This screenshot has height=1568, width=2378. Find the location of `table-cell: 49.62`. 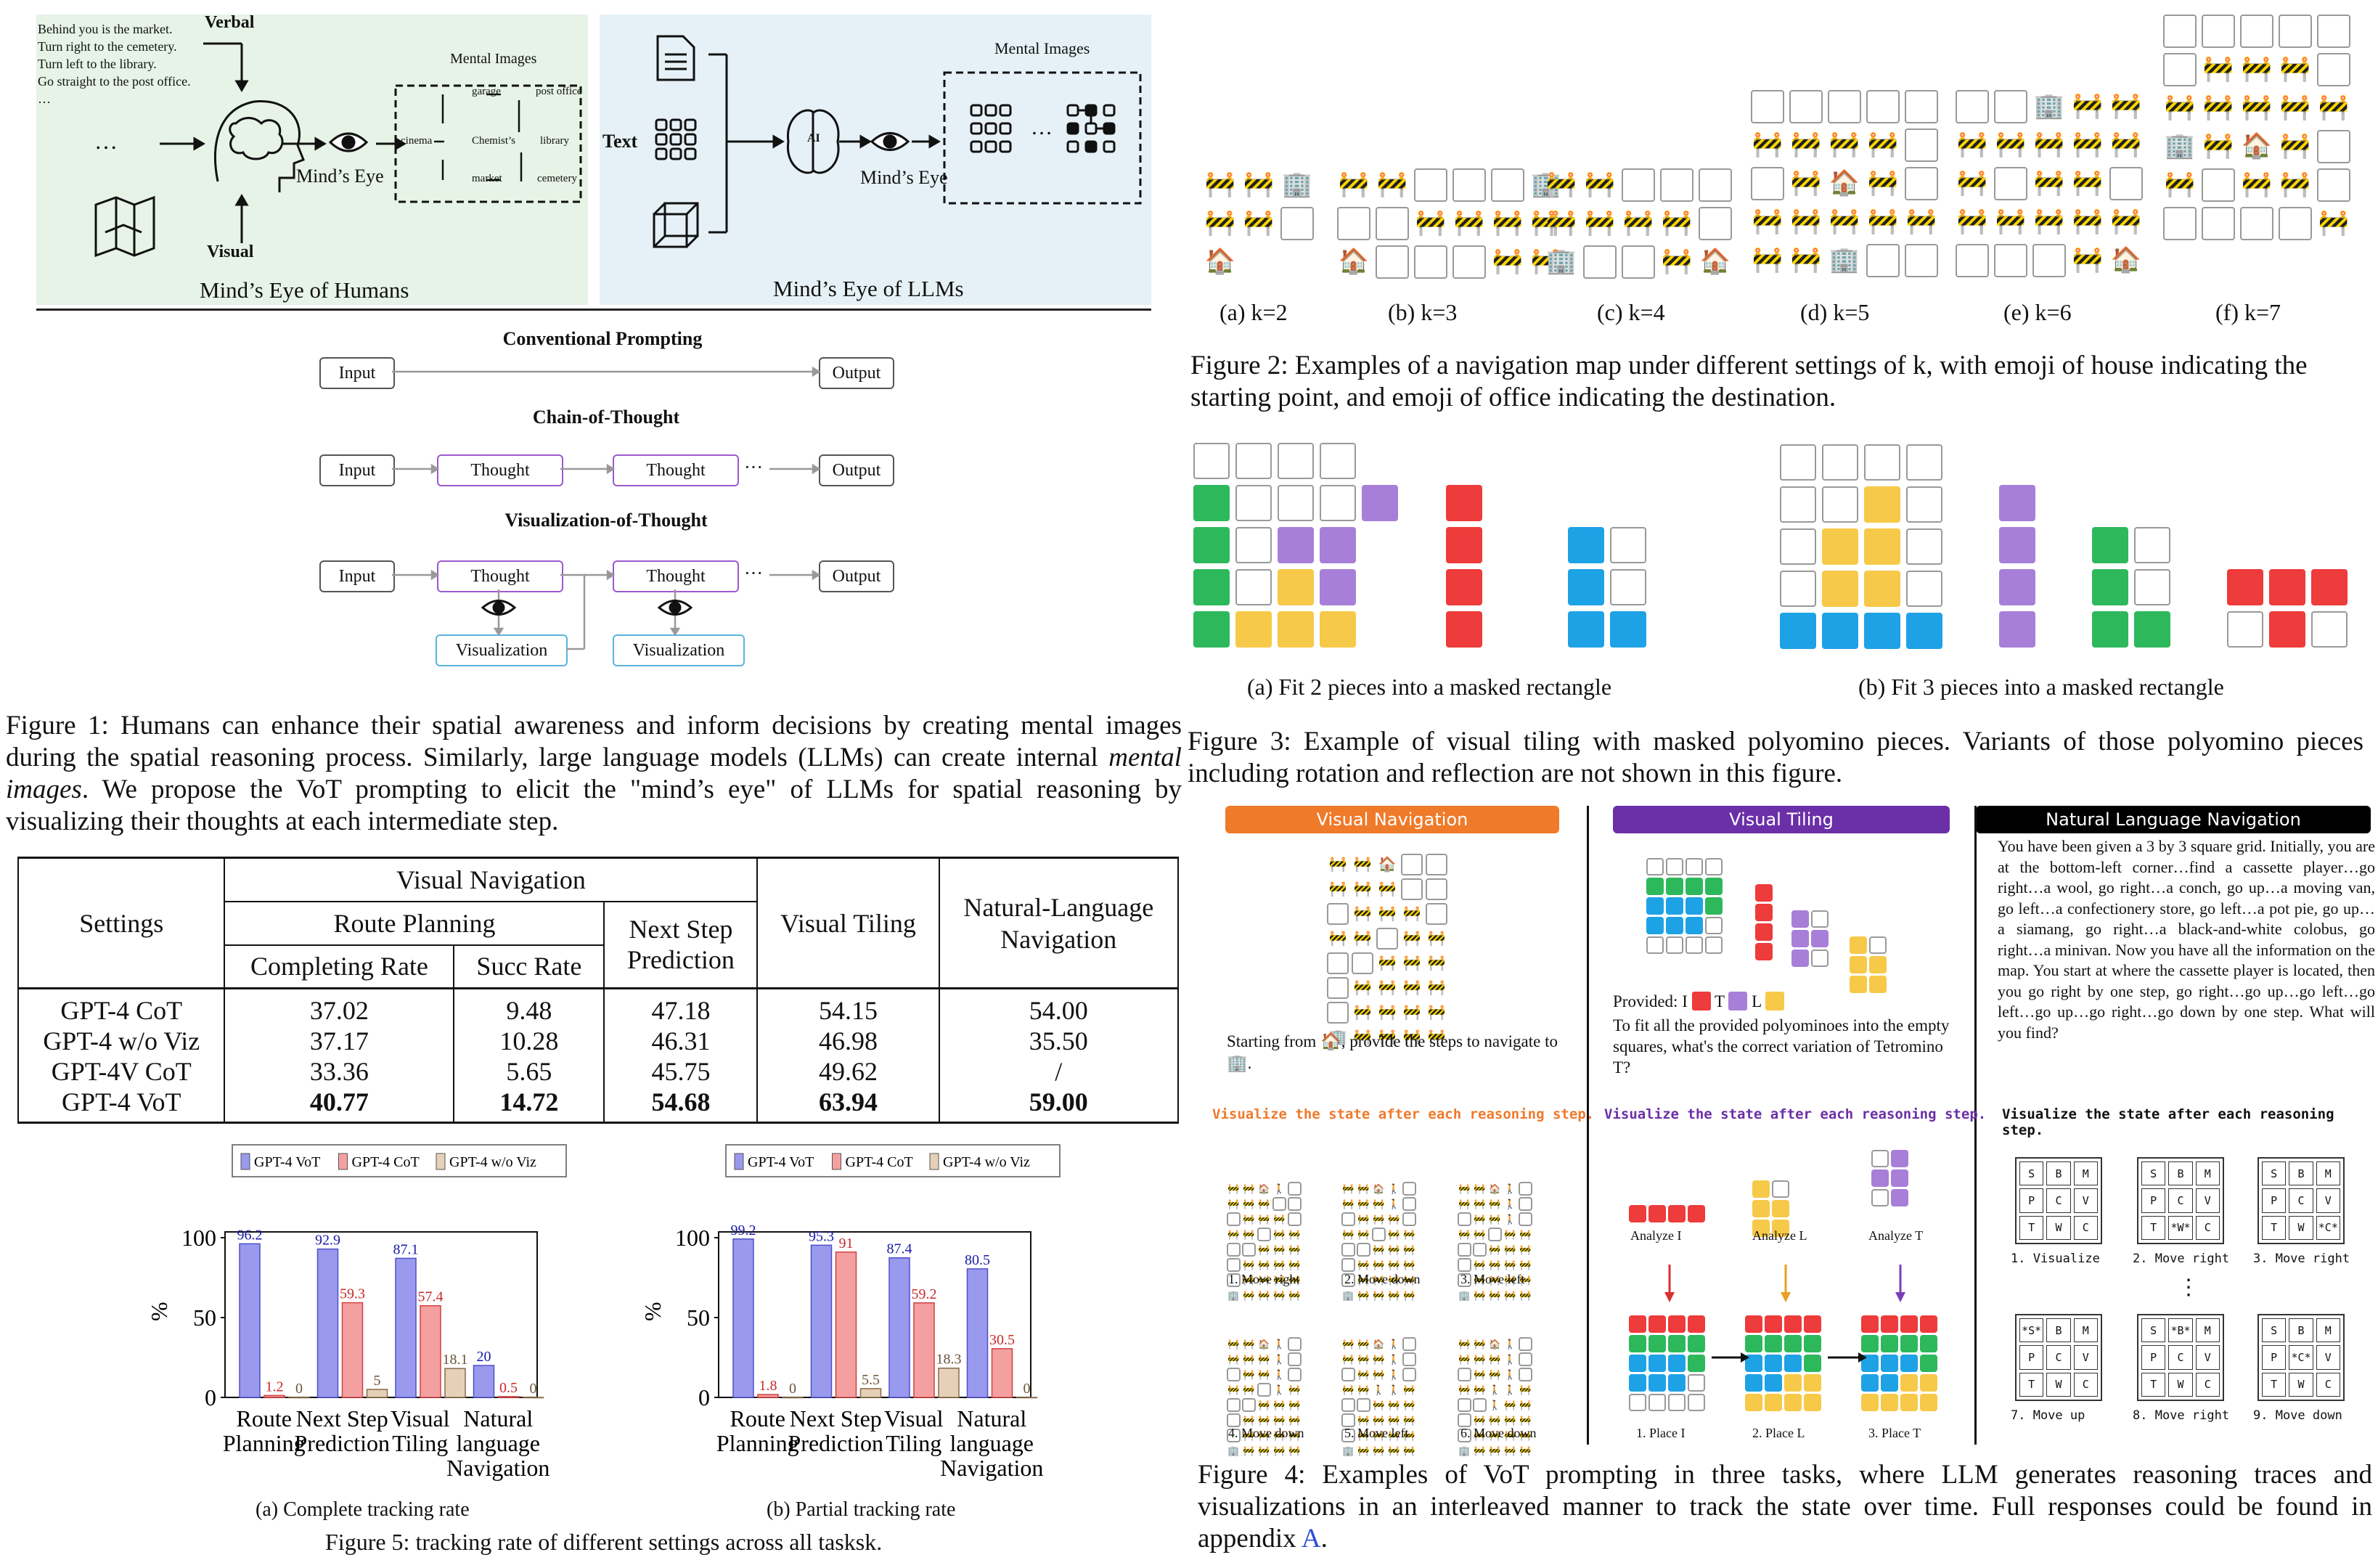

table-cell: 49.62 is located at coordinates (848, 1071).